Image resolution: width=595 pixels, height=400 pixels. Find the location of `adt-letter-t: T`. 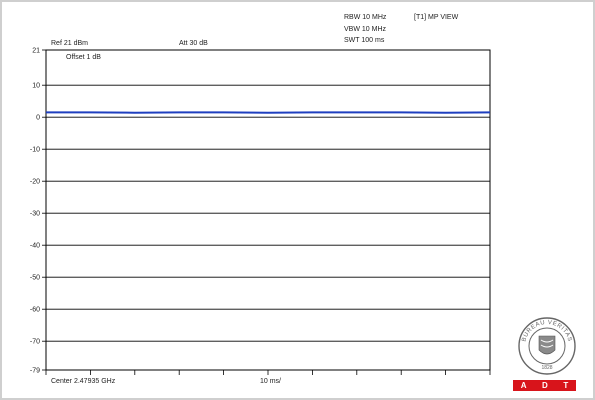

adt-letter-t: T is located at coordinates (566, 385).